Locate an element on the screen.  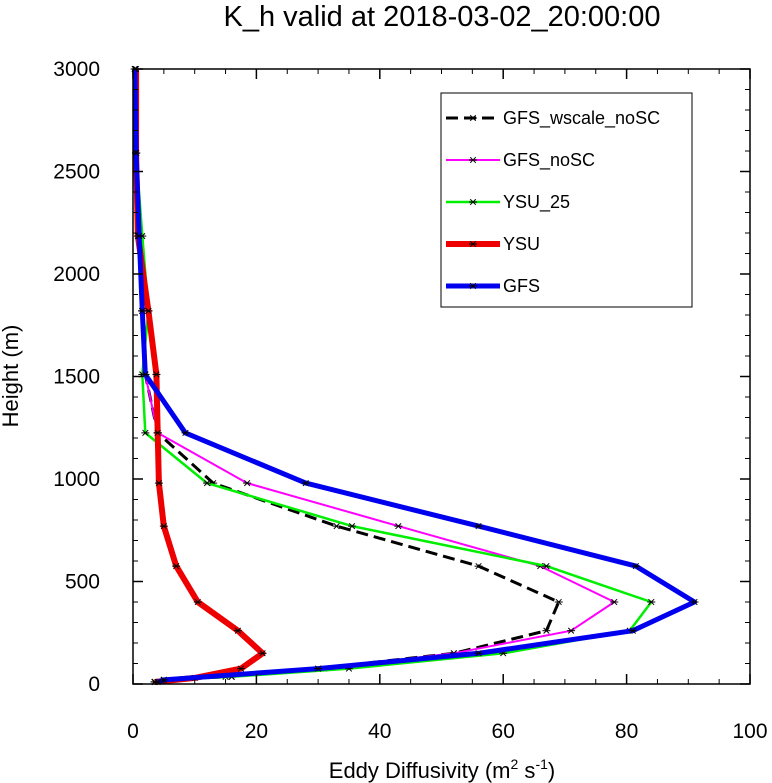
y-axis-title: Height (m) is located at coordinates (11, 376).